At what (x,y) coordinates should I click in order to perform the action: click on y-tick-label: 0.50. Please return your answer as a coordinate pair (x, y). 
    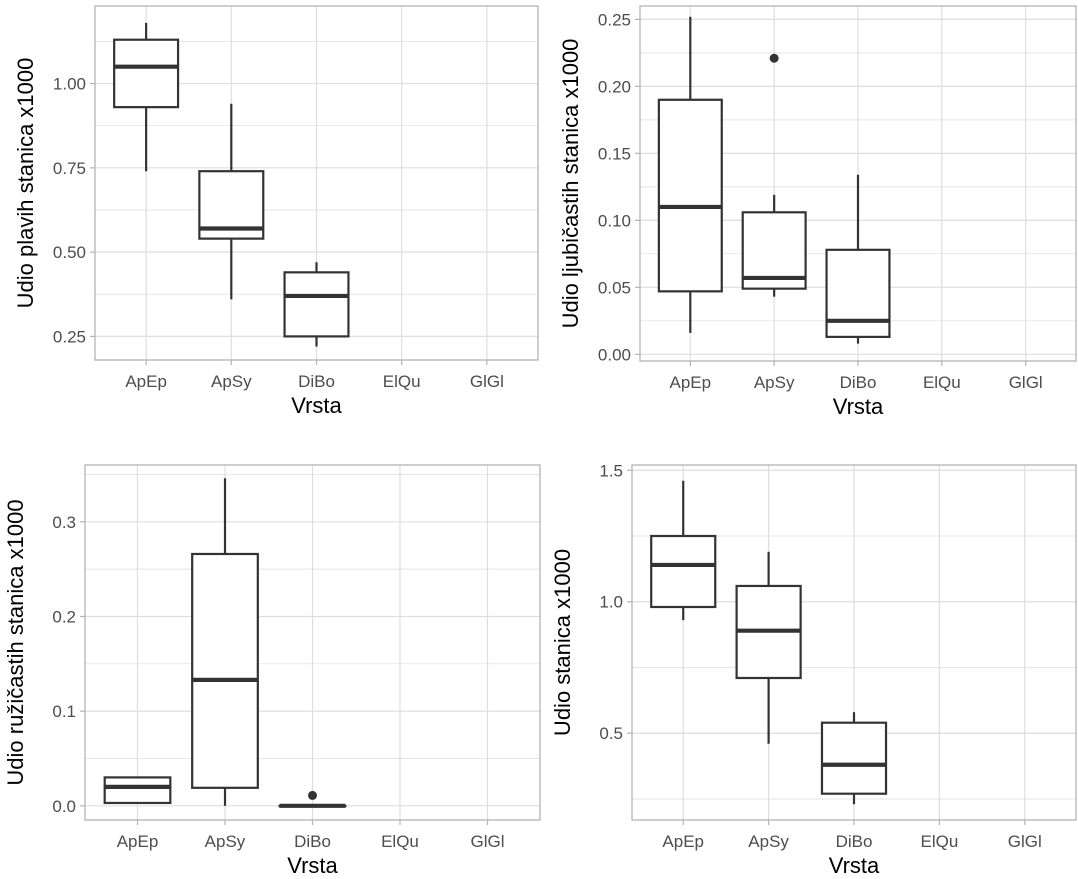
    Looking at the image, I should click on (69, 252).